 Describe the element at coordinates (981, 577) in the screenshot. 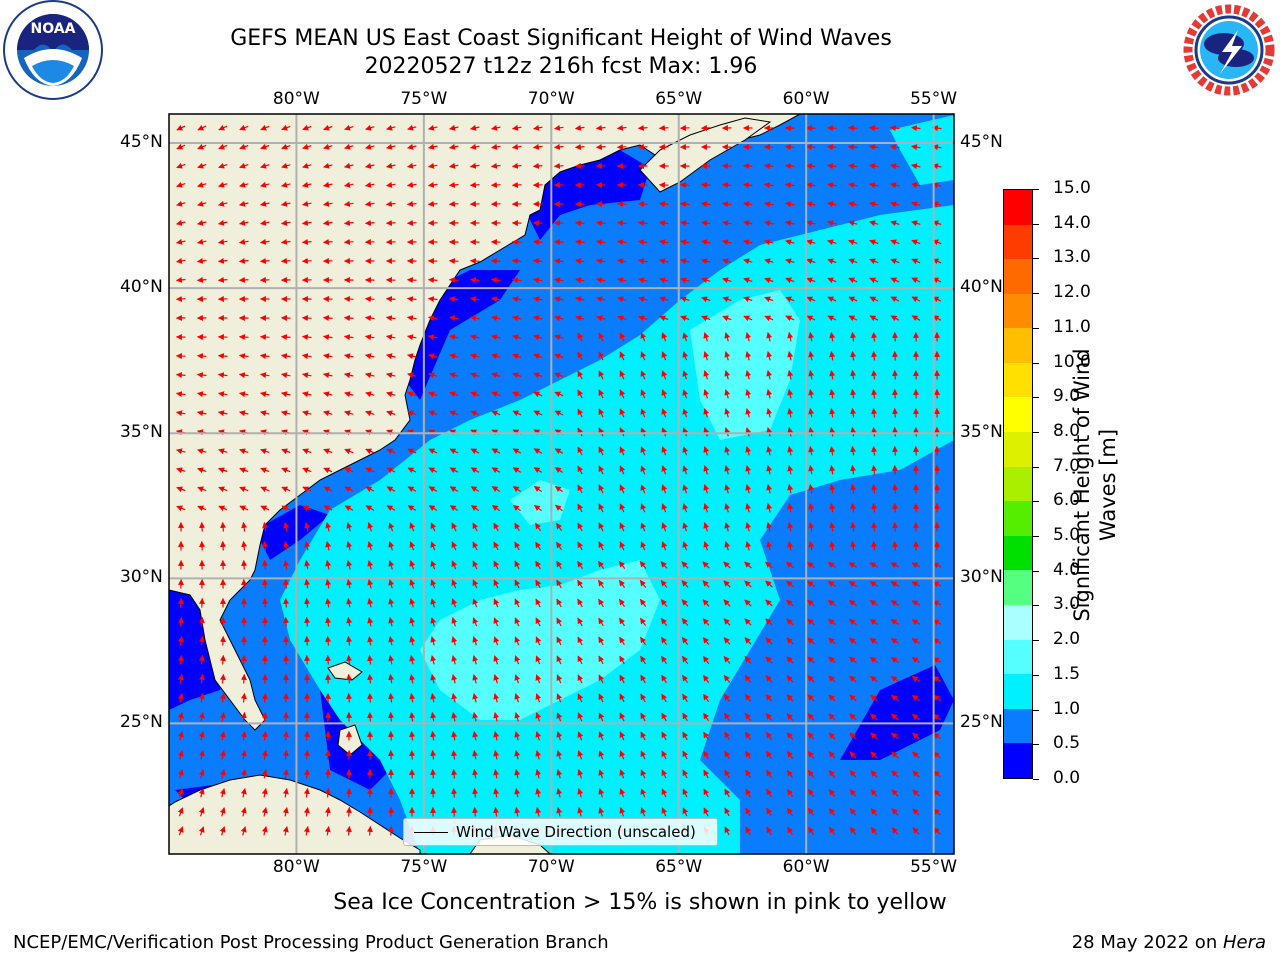

I see `lat-tick-label-right: 30°N` at that location.